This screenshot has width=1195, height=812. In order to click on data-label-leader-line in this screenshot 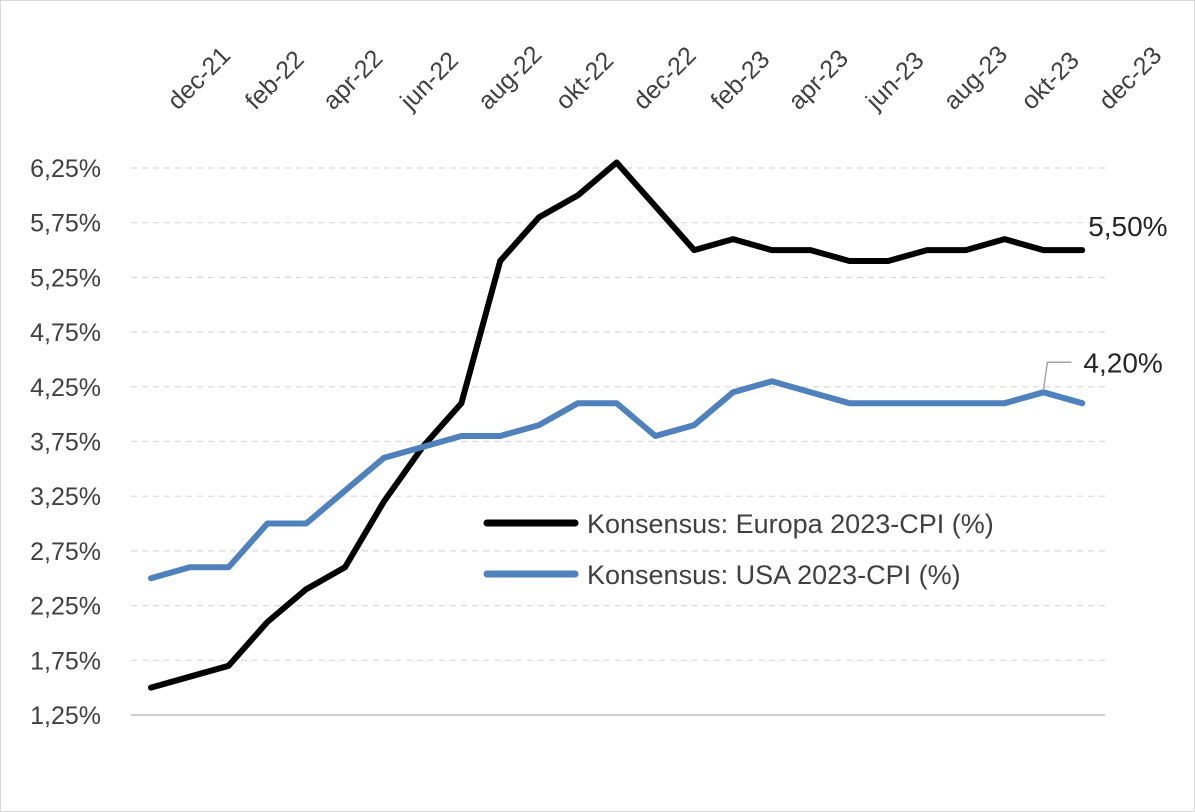, I will do `click(1057, 376)`.